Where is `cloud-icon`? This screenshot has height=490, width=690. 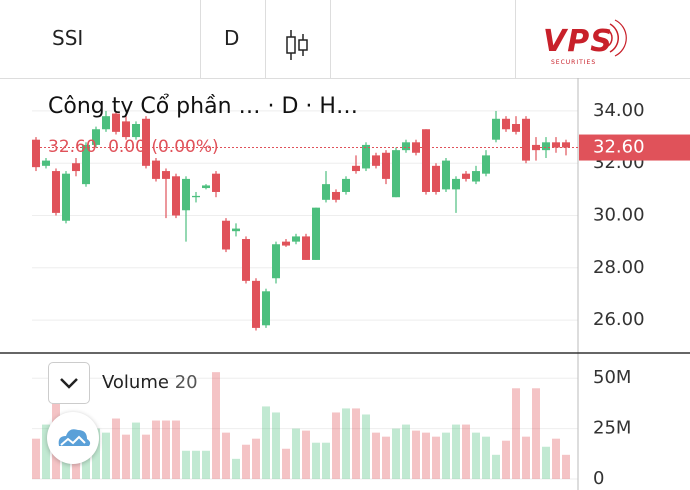 cloud-icon is located at coordinates (74, 437).